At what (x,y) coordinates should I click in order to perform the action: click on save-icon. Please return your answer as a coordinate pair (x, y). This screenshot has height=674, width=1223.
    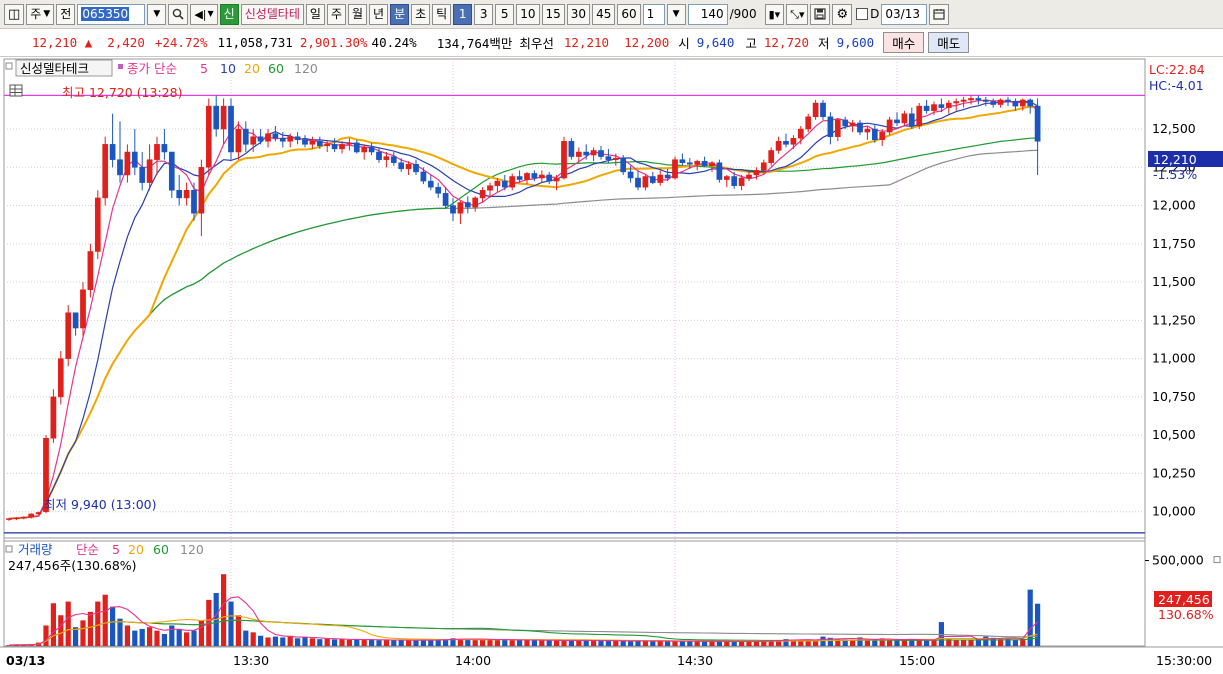
    Looking at the image, I should click on (820, 14).